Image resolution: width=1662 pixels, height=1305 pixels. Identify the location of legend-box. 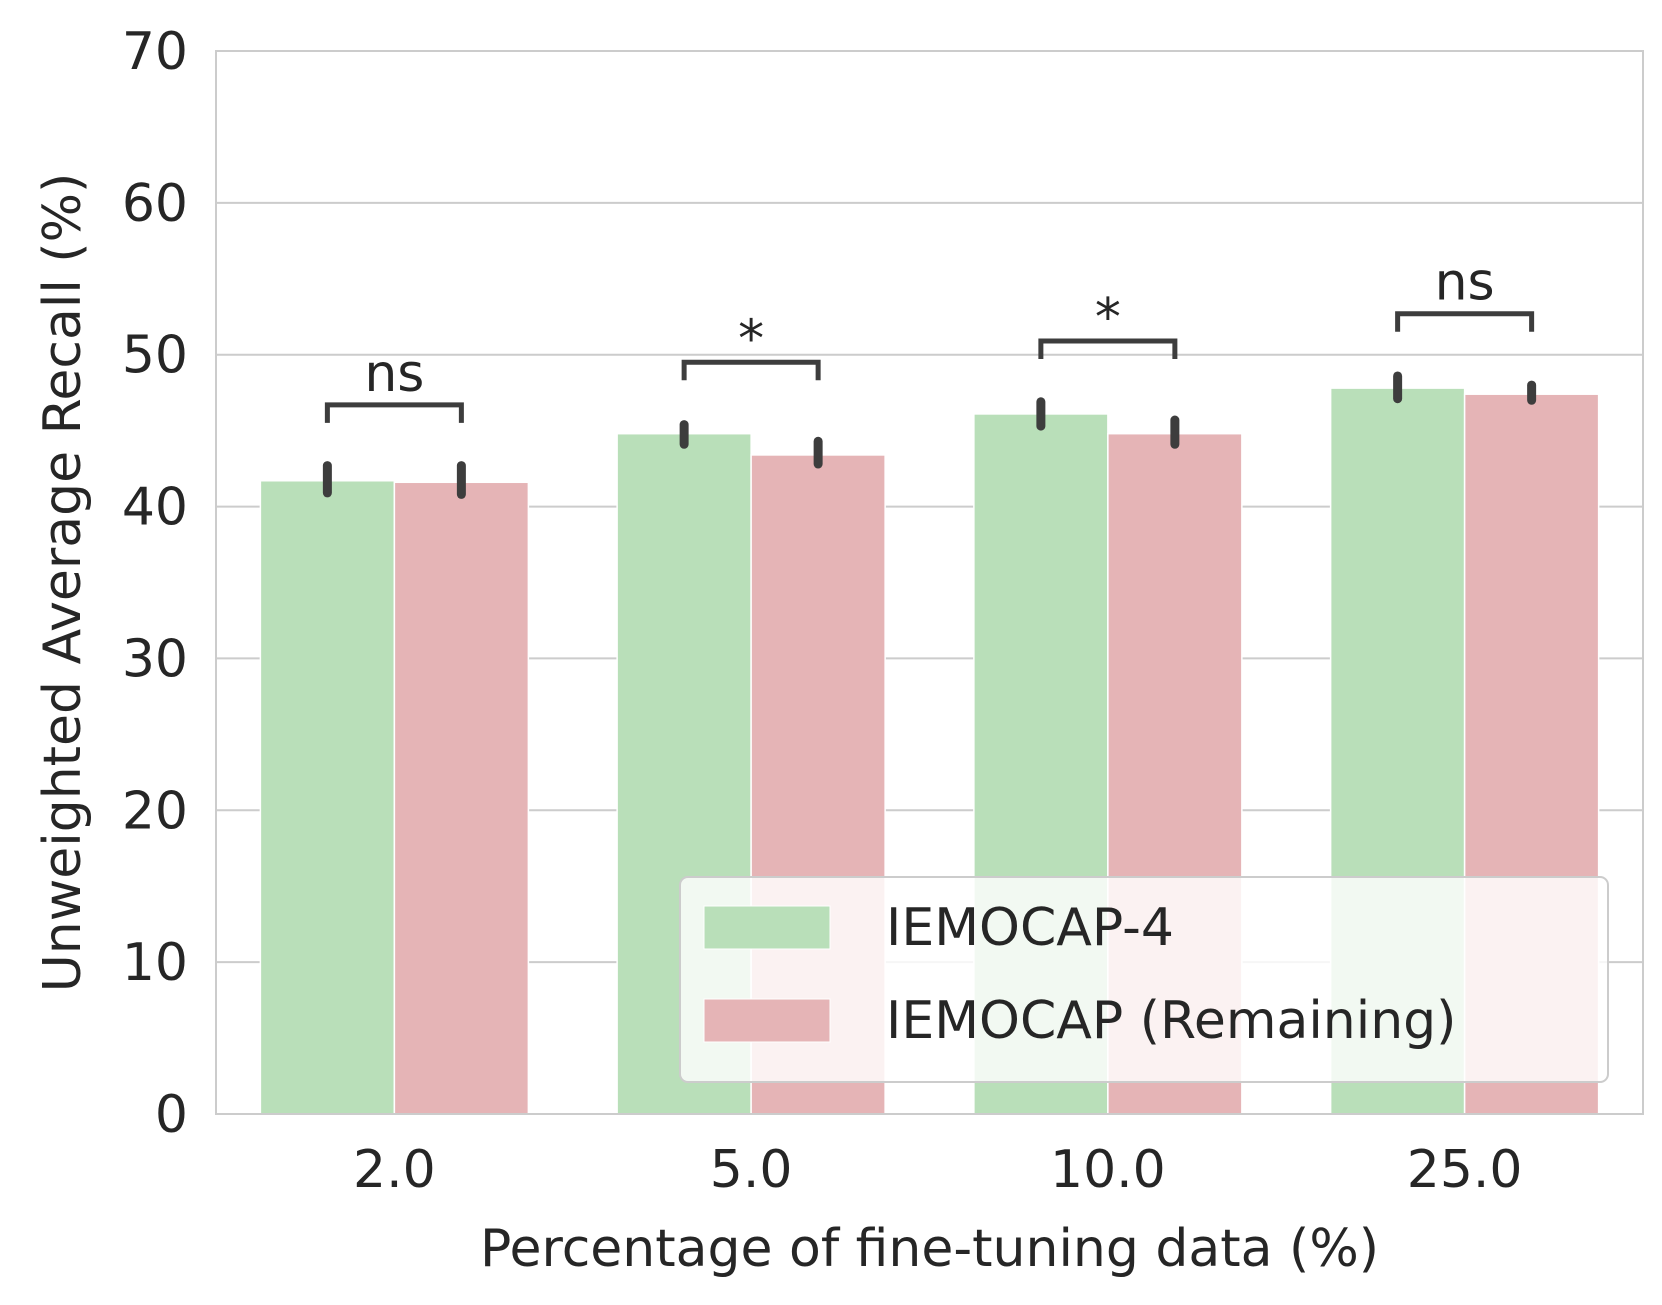
(1144, 979).